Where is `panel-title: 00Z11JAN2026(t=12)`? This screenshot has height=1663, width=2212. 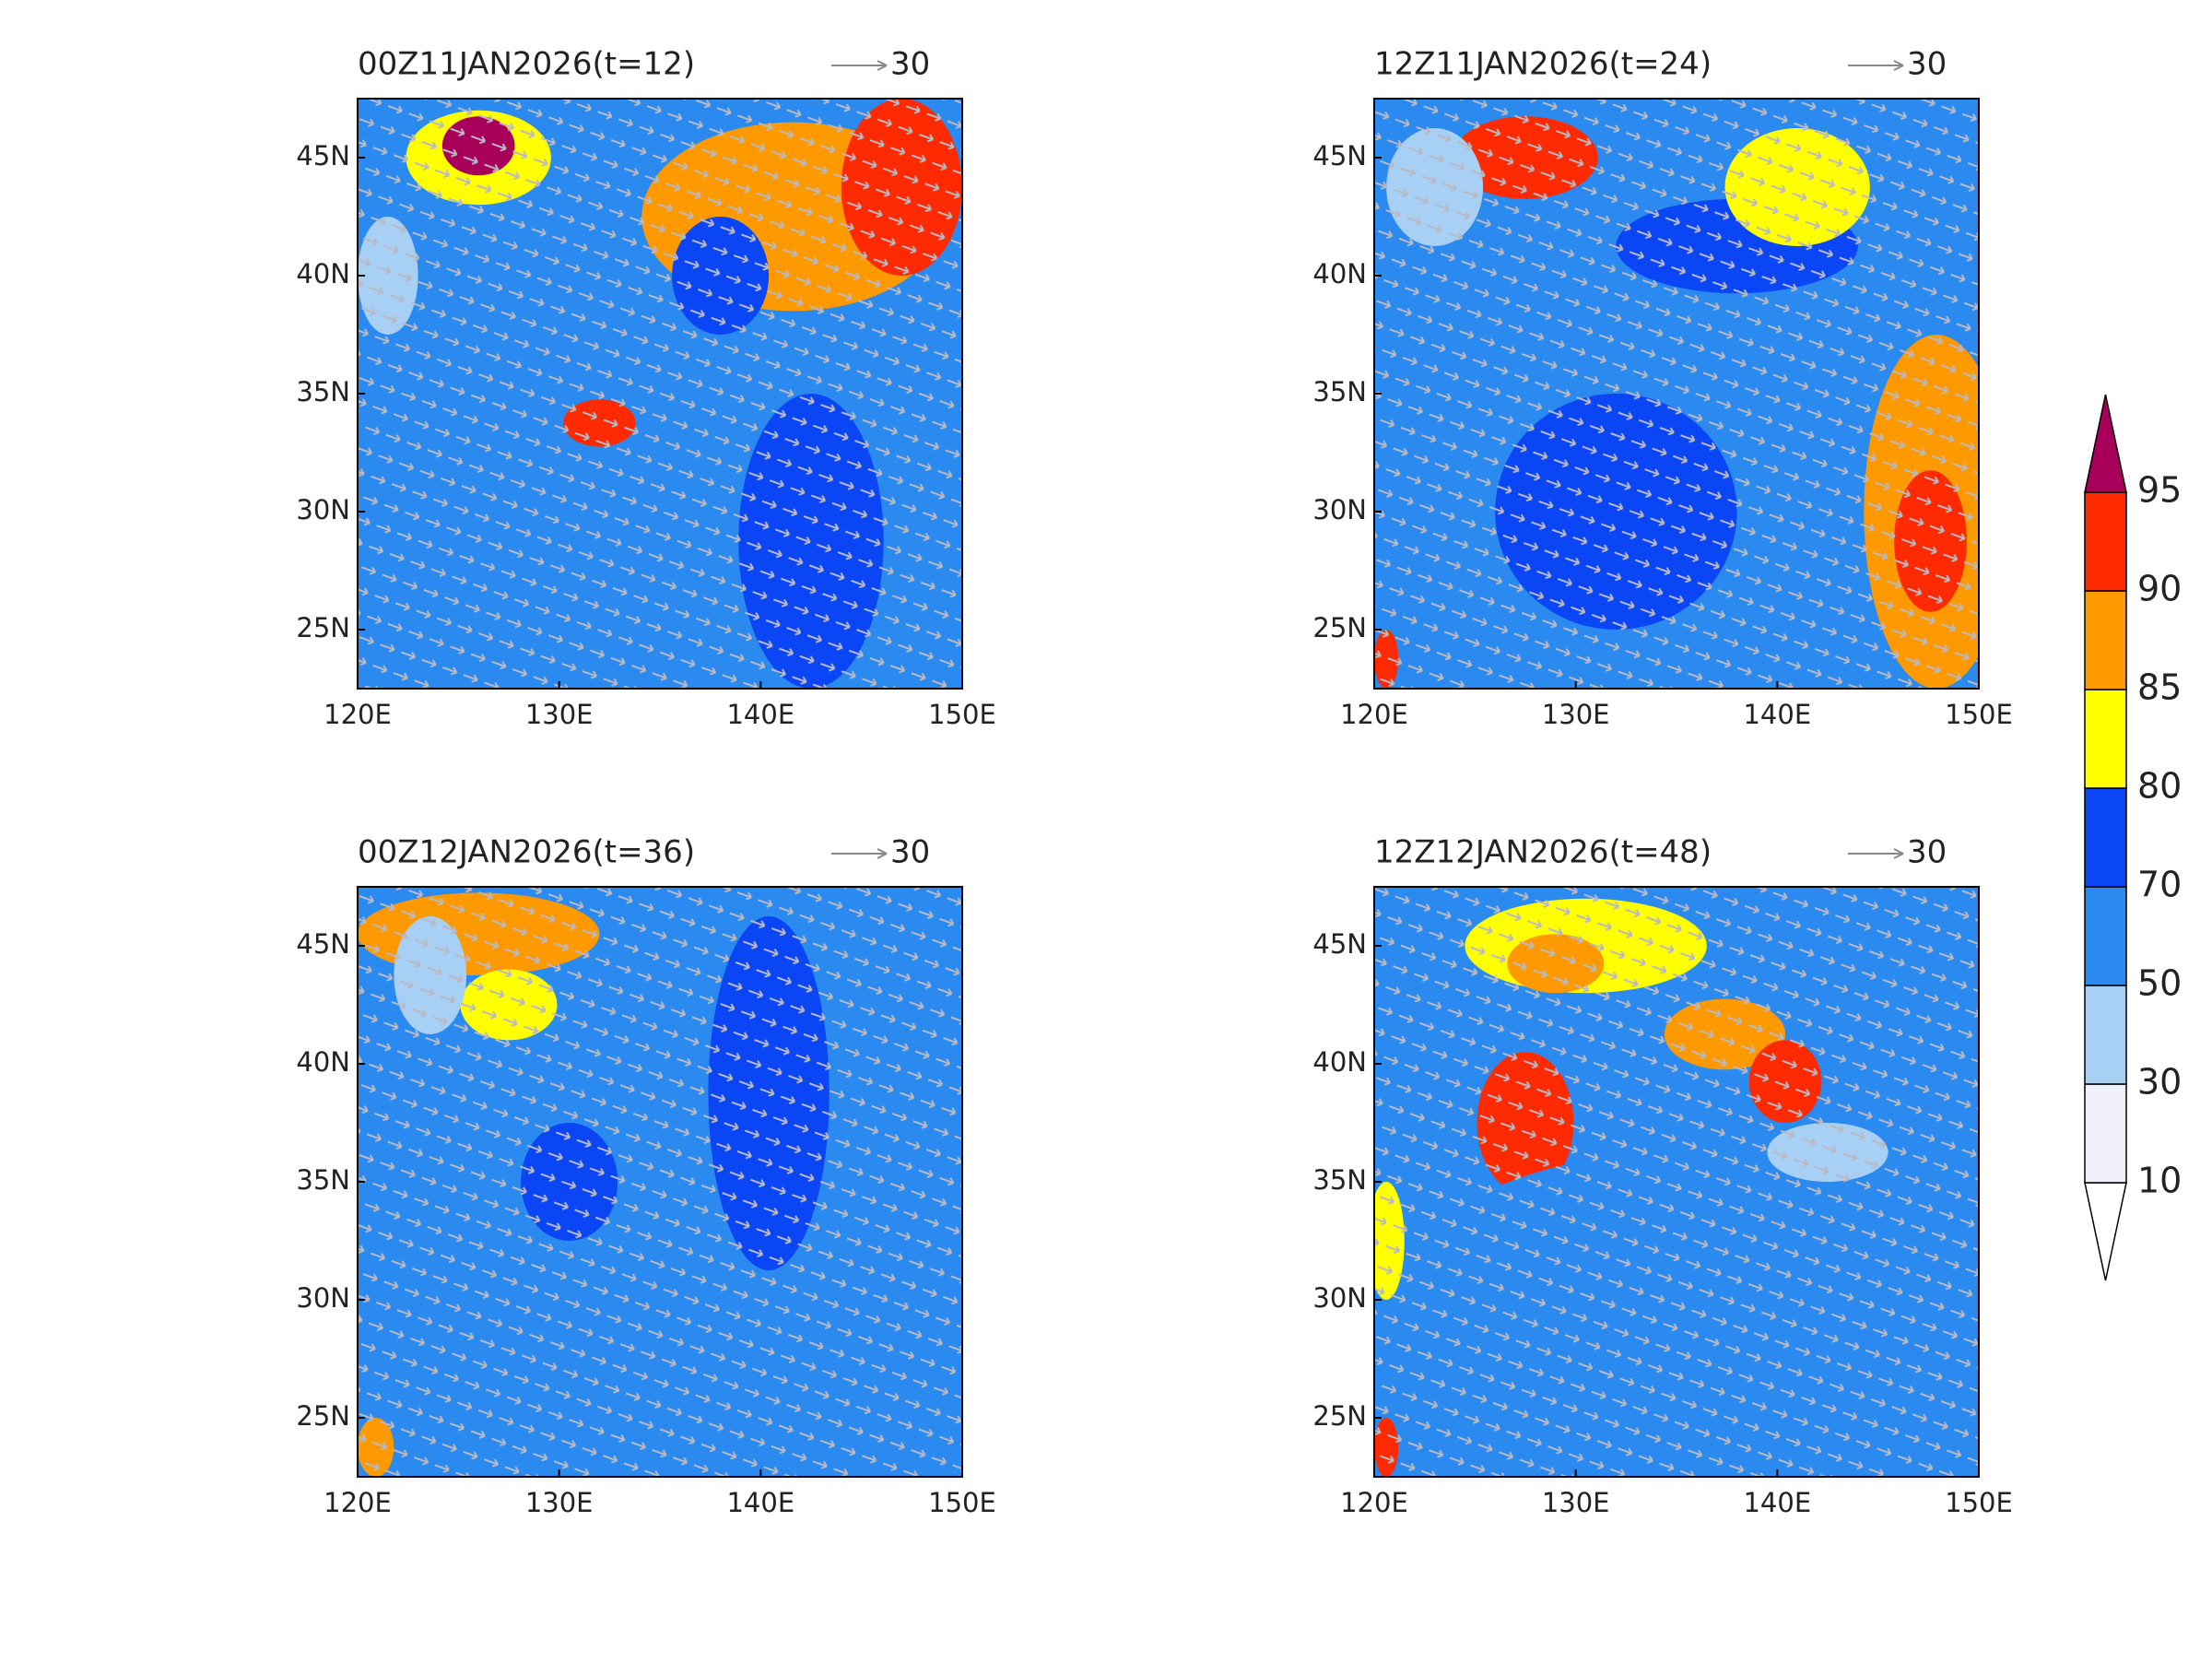
panel-title: 00Z11JAN2026(t=12) is located at coordinates (526, 64).